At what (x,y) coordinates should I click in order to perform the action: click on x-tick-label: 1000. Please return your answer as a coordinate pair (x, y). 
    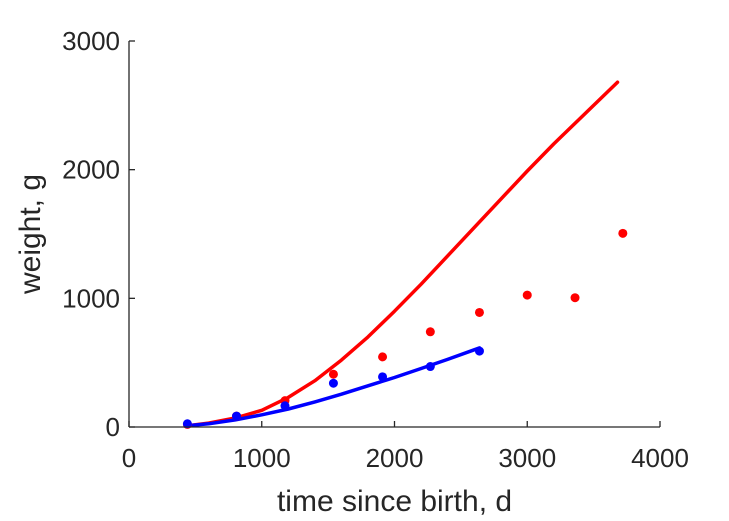
    Looking at the image, I should click on (262, 458).